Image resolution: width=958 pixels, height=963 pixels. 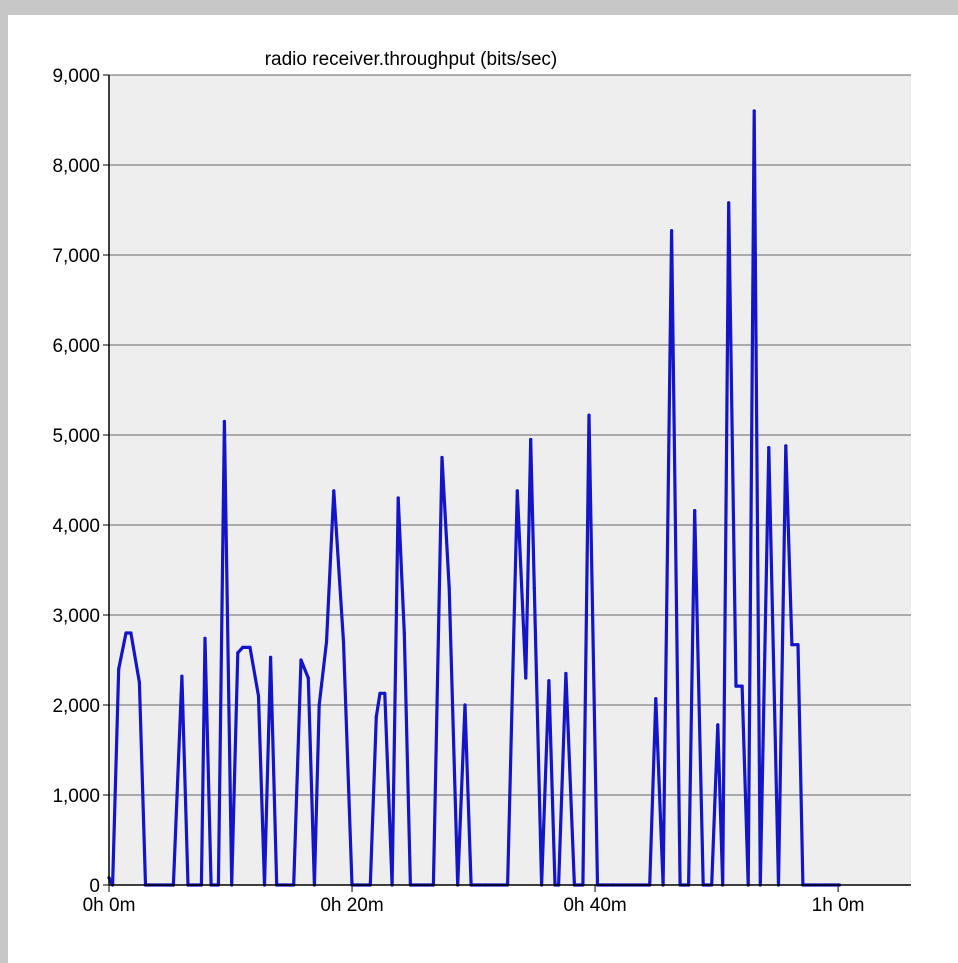 I want to click on y-tick-label: 8,000, so click(x=76, y=166).